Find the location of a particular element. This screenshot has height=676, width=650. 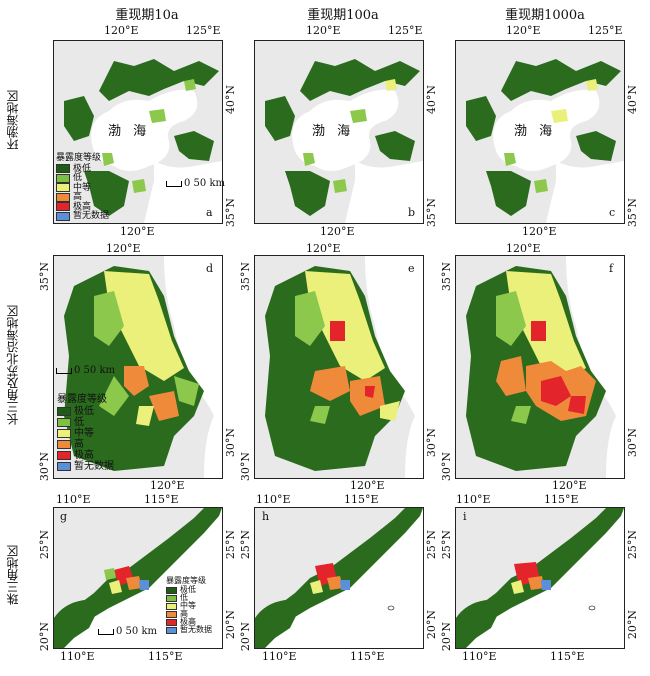

panel-letter-h: h is located at coordinates (266, 516).